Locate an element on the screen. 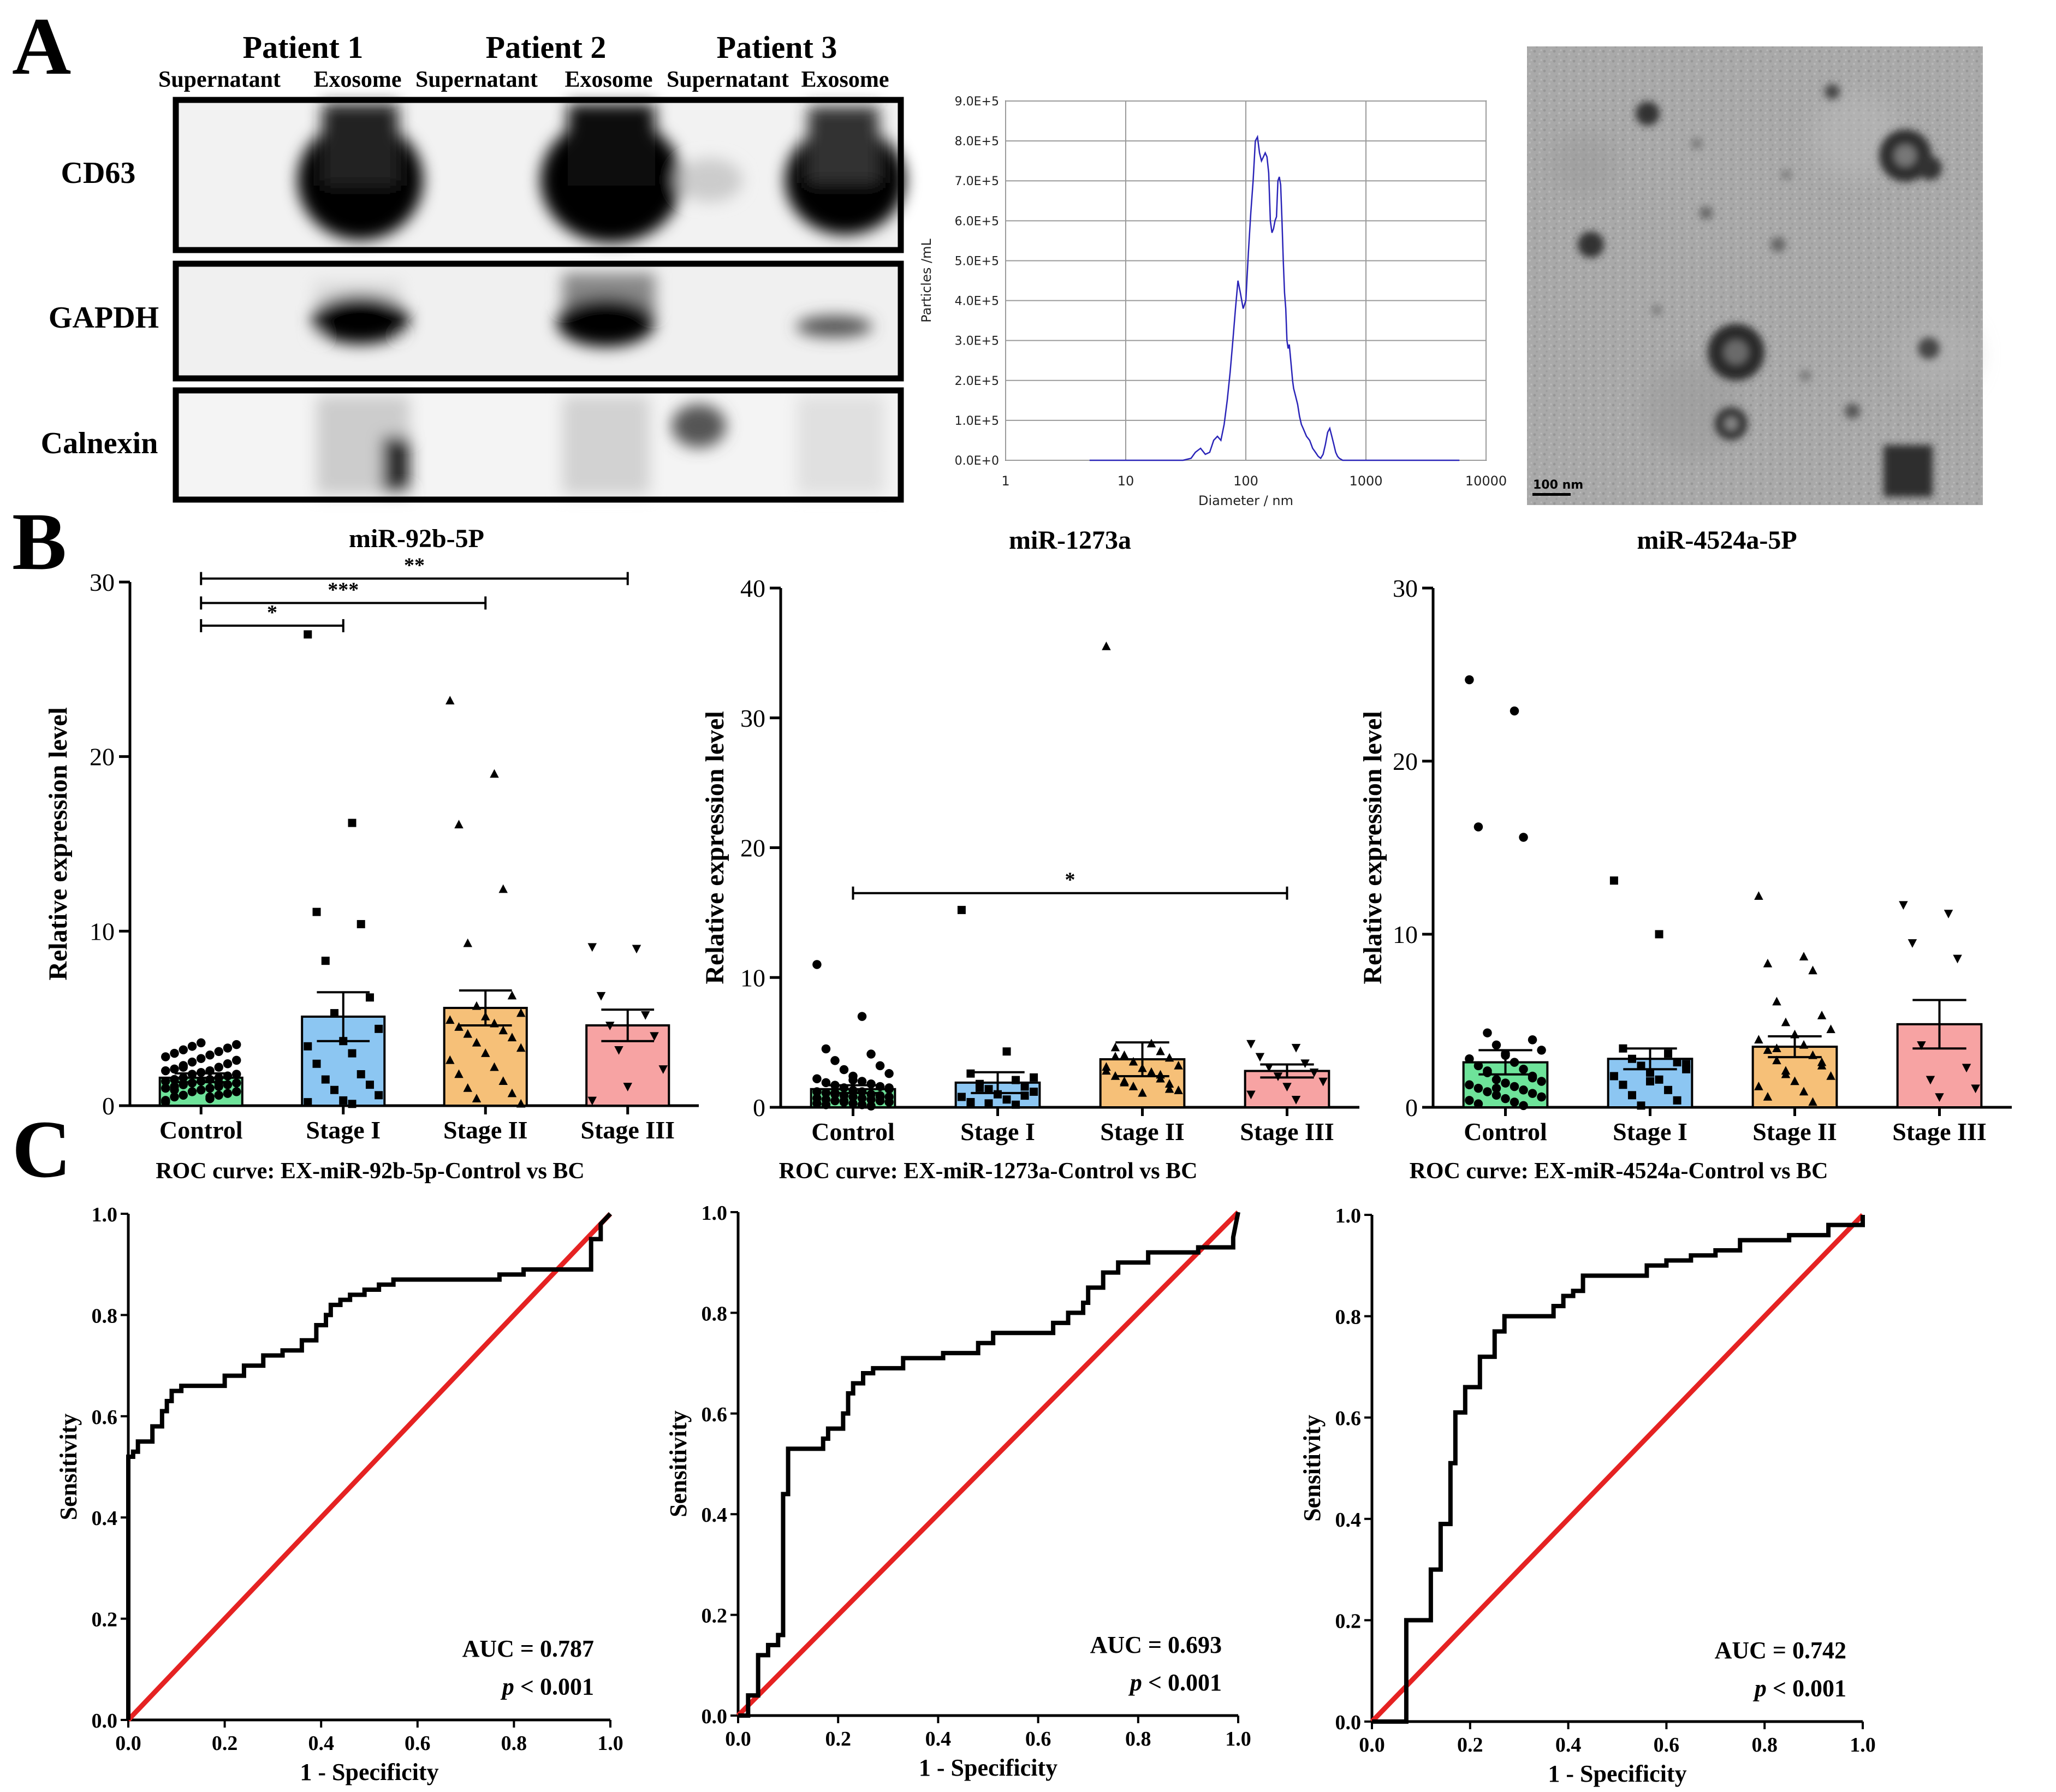 The image size is (2056, 1792). bar-chart-y-tick-label: 10 is located at coordinates (752, 978).